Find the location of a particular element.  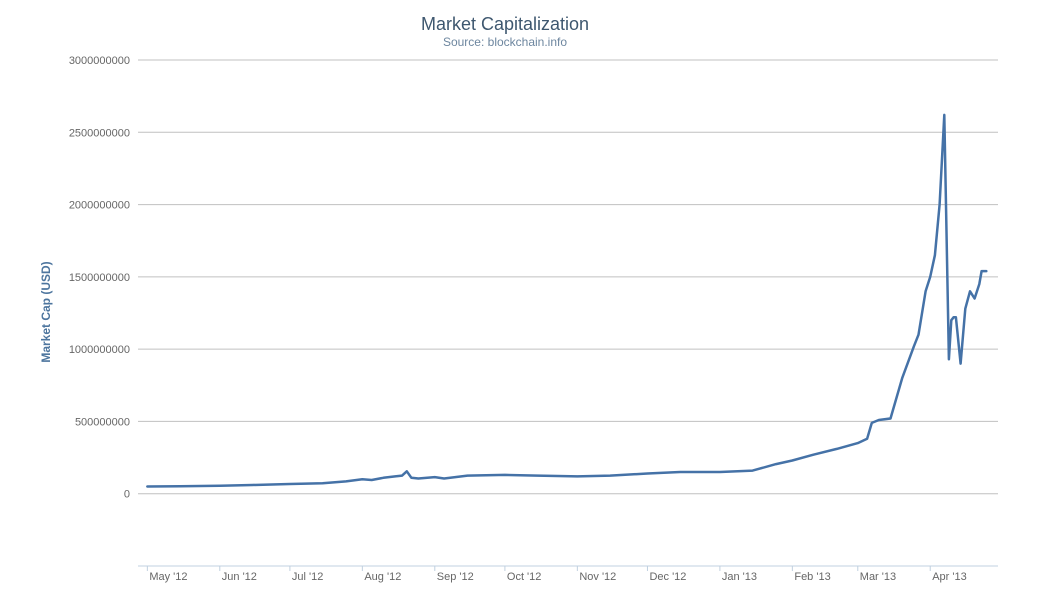

x-tick-label: Oct '12 is located at coordinates (524, 577).